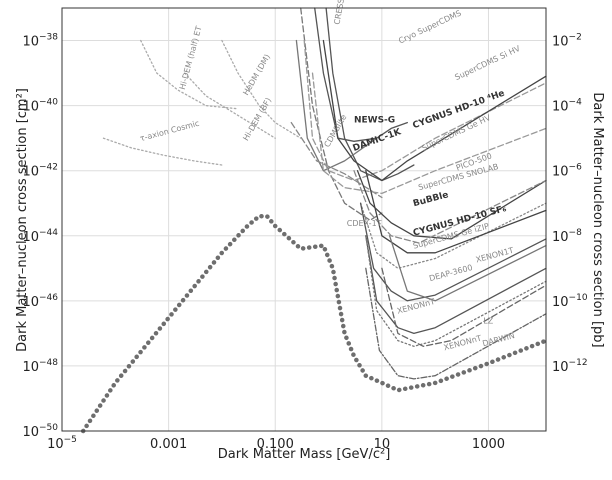 Image resolution: width=612 pixels, height=480 pixels. I want to click on y-tick-label-left: 10−40, so click(40, 106).